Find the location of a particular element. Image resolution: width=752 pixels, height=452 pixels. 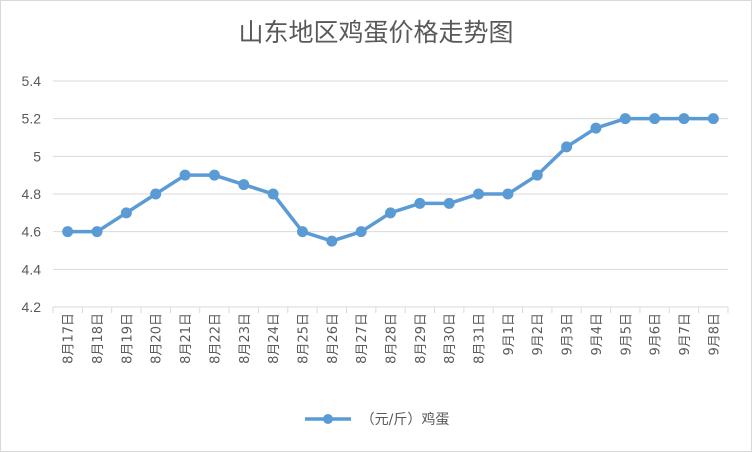

legend: （元/斤）鸡蛋 is located at coordinates (376, 419).